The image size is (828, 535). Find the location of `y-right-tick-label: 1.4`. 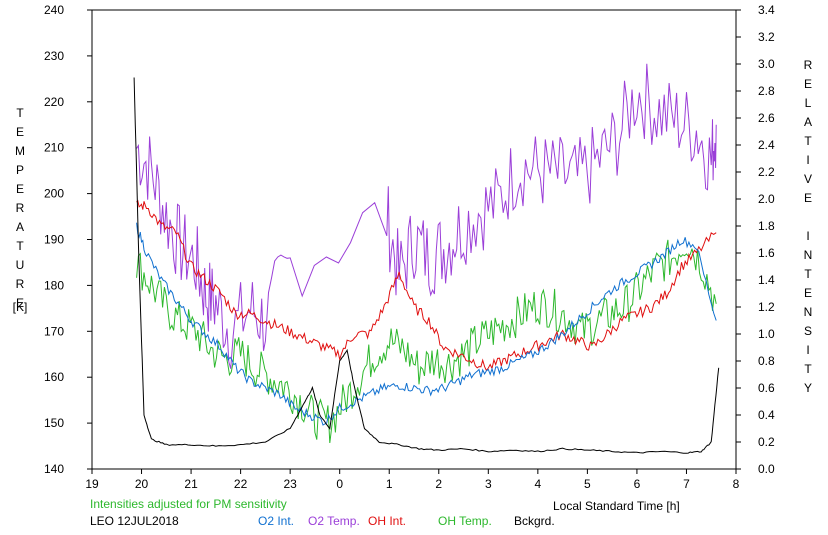

y-right-tick-label: 1.4 is located at coordinates (766, 280).